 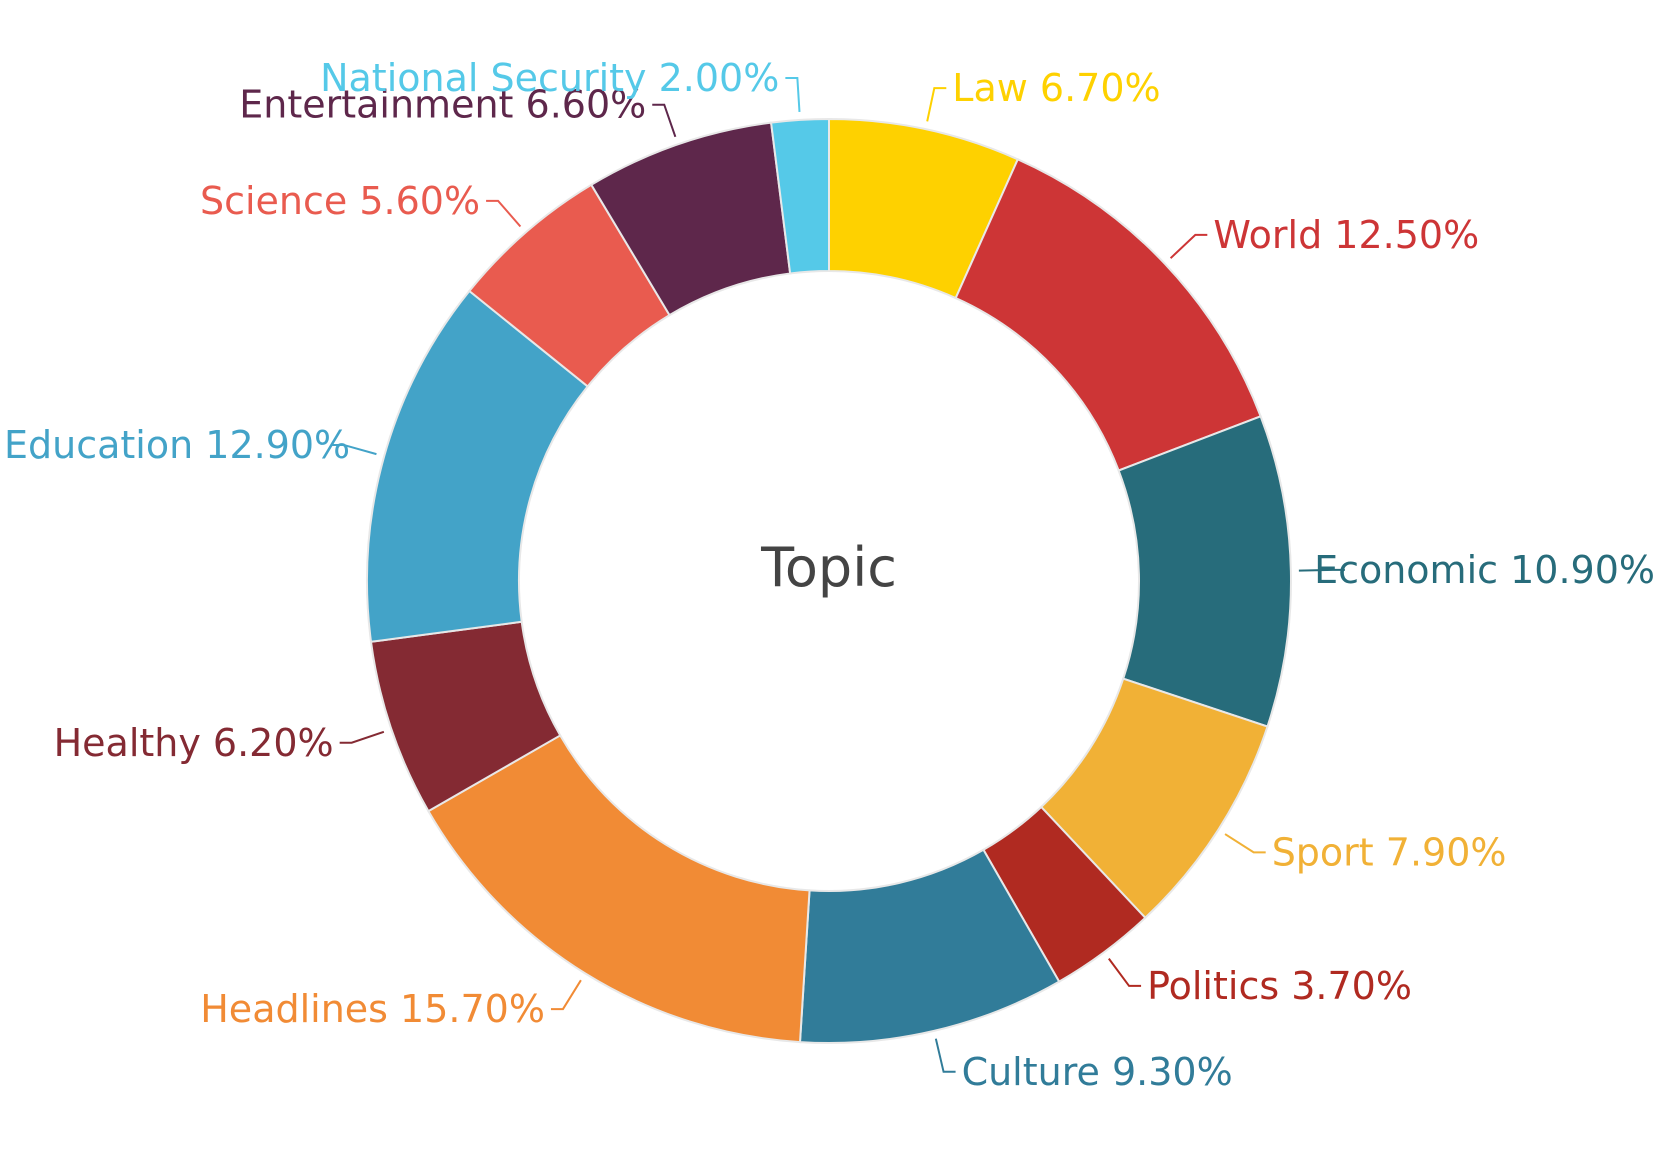 I want to click on slice-label-sport: Sport 7.90%, so click(x=1389, y=852).